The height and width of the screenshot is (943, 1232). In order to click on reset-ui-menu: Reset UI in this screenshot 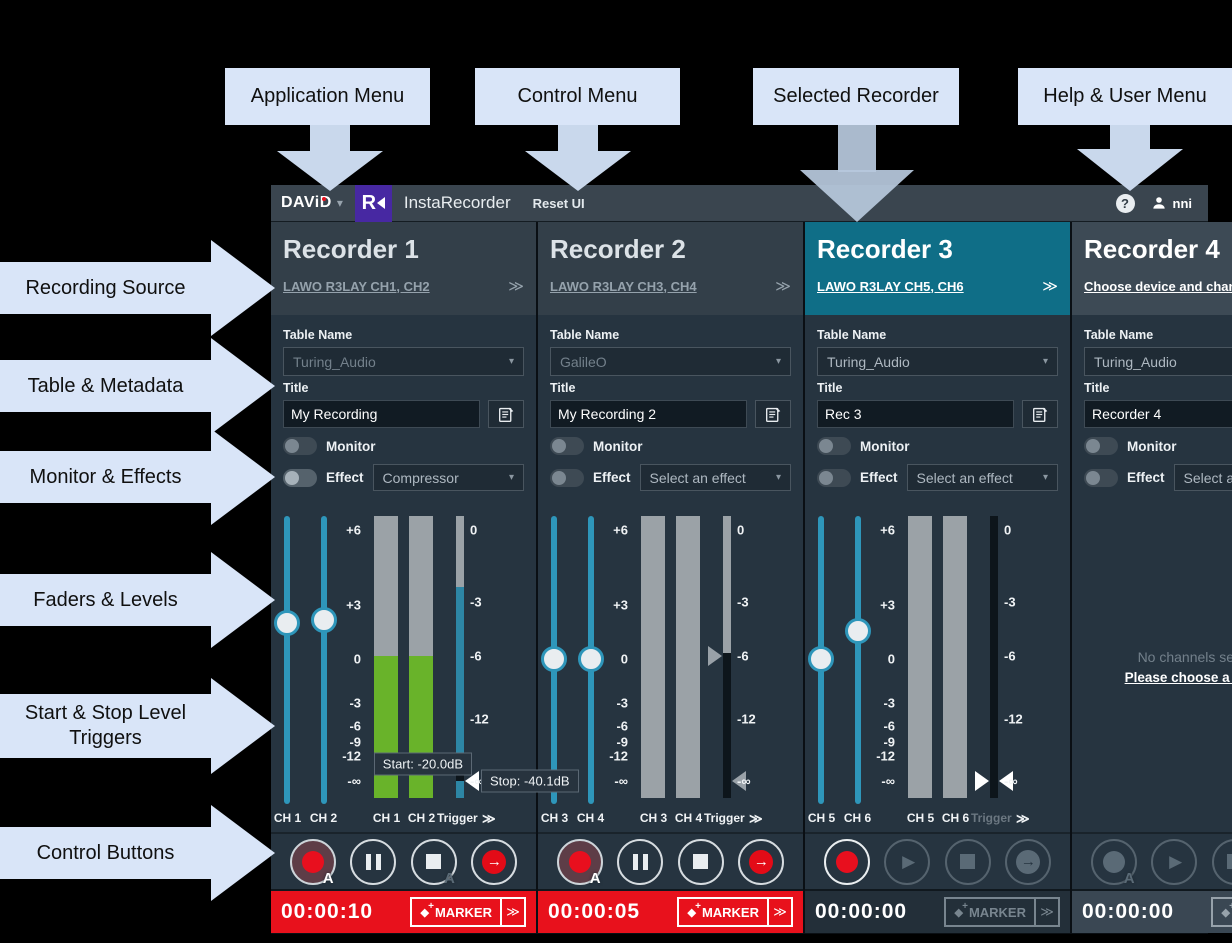, I will do `click(558, 203)`.